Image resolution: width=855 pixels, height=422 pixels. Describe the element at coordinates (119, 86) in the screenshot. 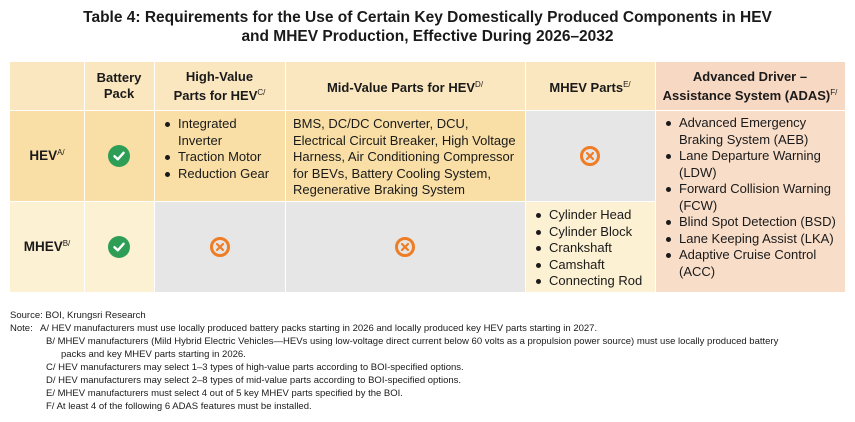

I see `header-battery-pack: Battery Pack` at that location.